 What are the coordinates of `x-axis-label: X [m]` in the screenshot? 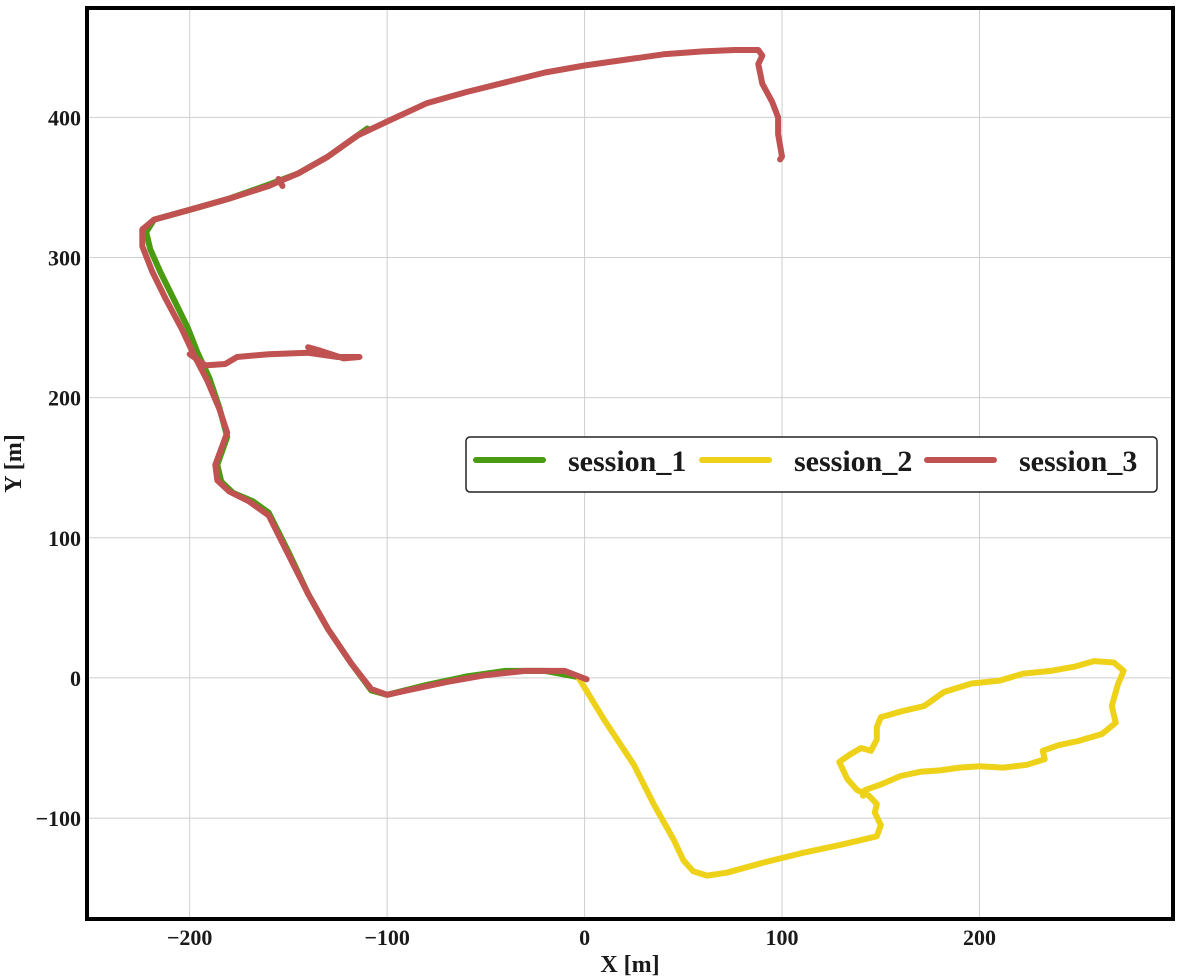 It's located at (629, 965).